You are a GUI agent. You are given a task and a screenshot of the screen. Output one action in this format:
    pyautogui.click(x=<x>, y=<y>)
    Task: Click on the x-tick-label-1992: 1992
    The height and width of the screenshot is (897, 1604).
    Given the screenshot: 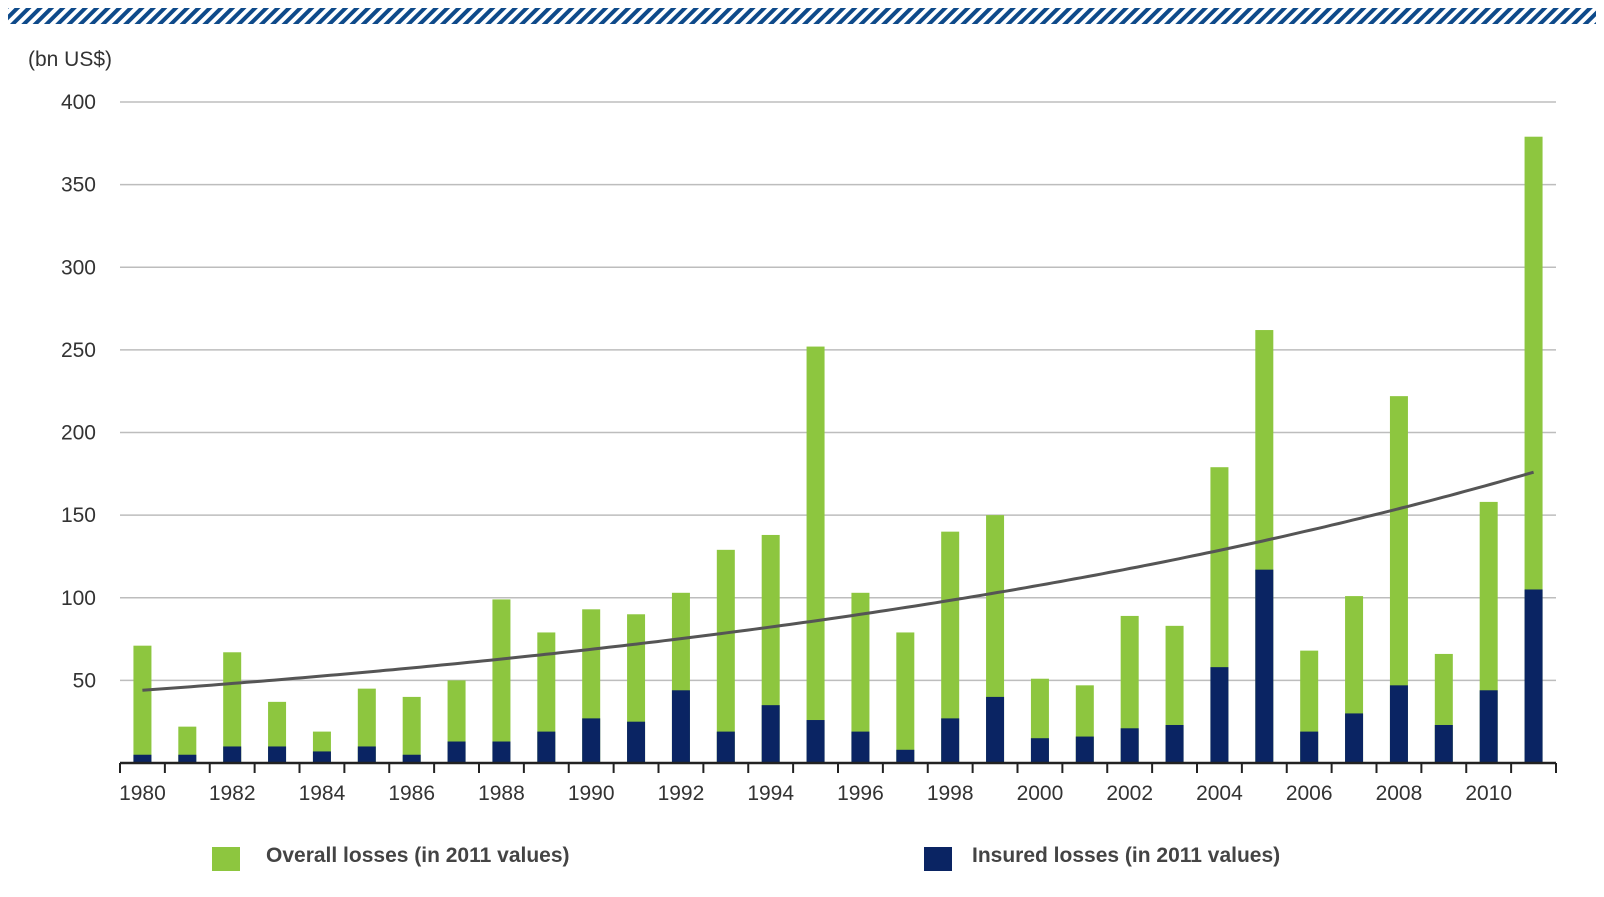 What is the action you would take?
    pyautogui.click(x=681, y=793)
    